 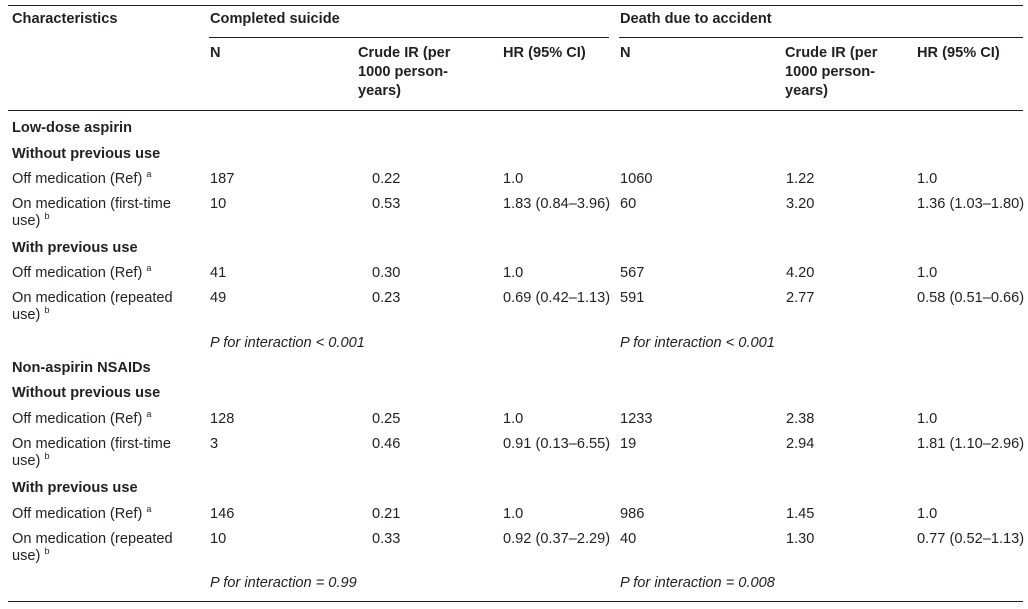 What do you see at coordinates (696, 19) in the screenshot?
I see `header-group-accident: Death due to accident` at bounding box center [696, 19].